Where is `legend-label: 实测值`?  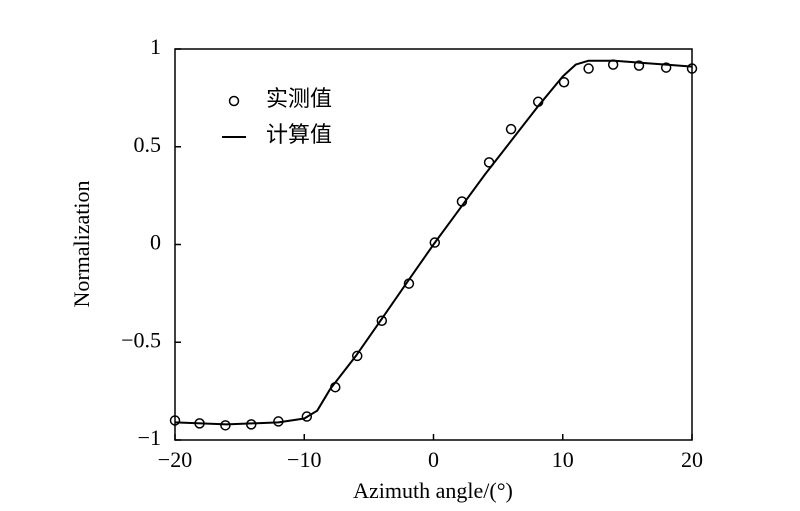 legend-label: 实测值 is located at coordinates (299, 98).